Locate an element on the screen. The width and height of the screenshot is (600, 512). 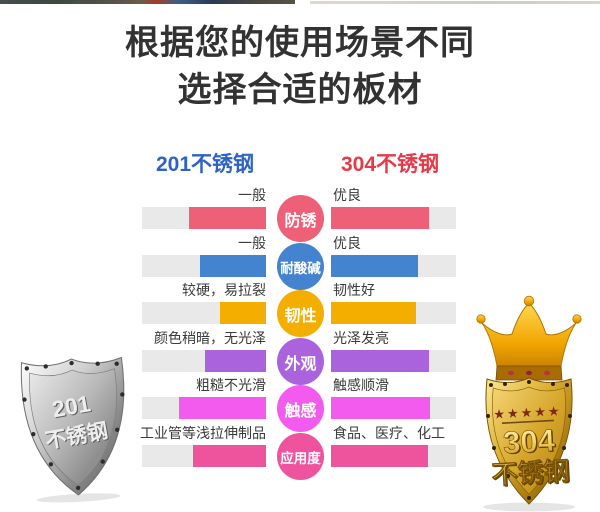
stars-underline is located at coordinates (527, 421).